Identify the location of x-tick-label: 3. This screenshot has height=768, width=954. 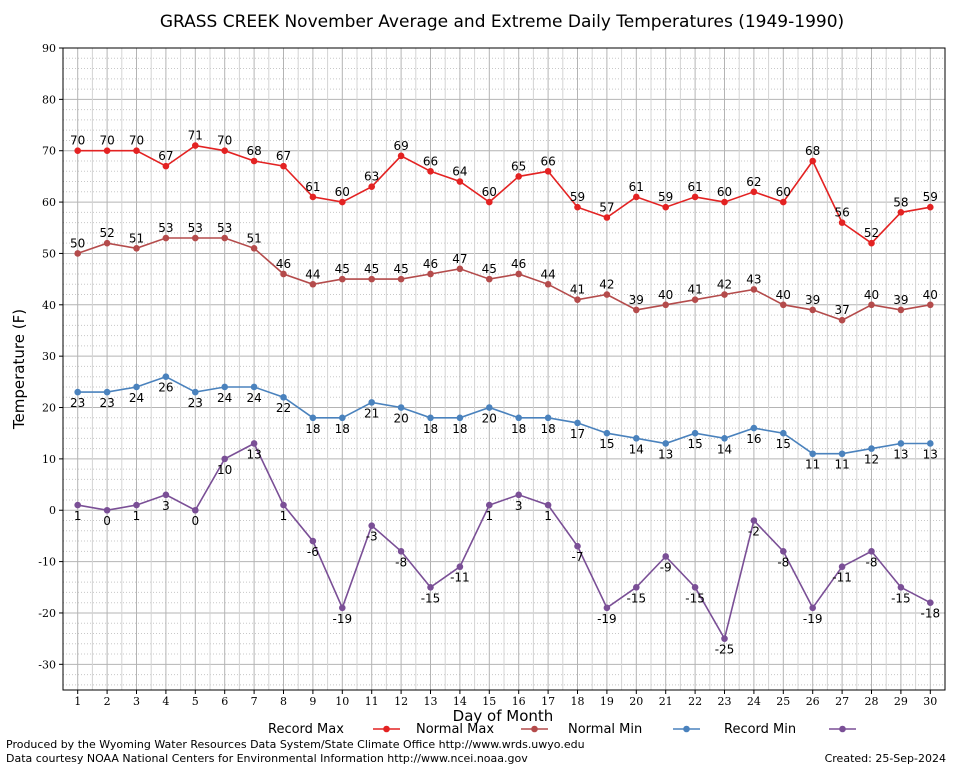
(136, 701).